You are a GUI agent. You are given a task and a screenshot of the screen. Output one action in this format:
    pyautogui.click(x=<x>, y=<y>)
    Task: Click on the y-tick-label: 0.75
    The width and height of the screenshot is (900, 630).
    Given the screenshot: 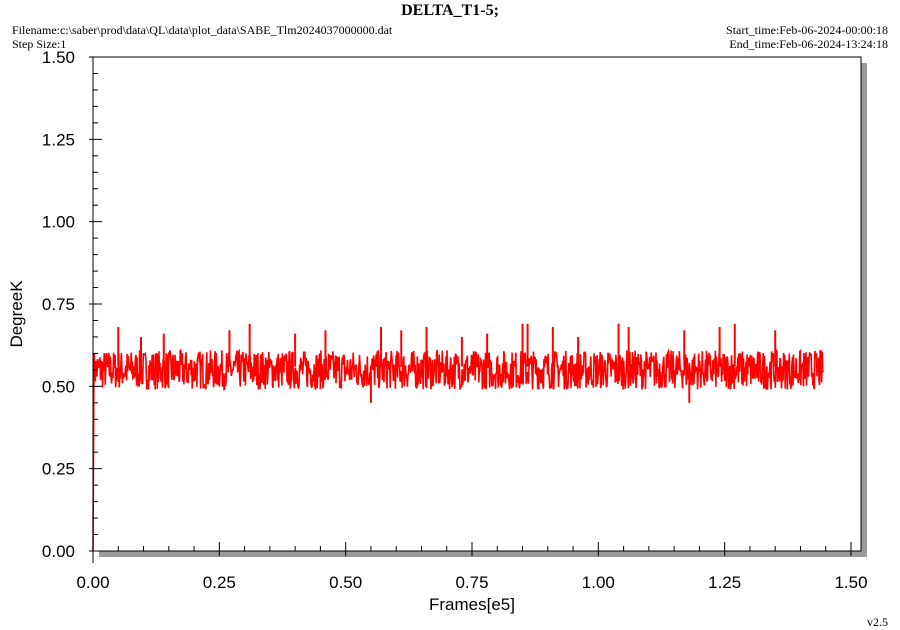 What is the action you would take?
    pyautogui.click(x=58, y=304)
    